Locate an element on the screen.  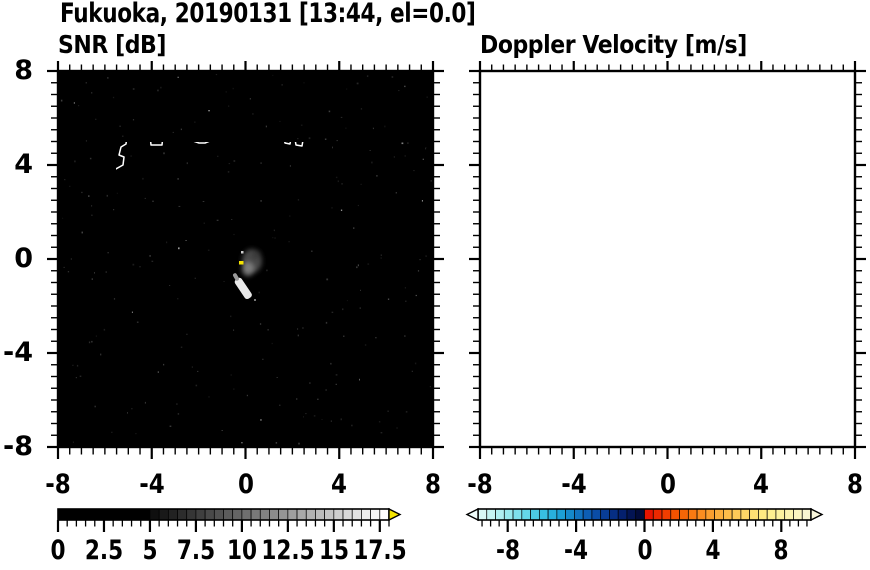
velocity-colorbar-tick-label: -8 is located at coordinates (507, 550).